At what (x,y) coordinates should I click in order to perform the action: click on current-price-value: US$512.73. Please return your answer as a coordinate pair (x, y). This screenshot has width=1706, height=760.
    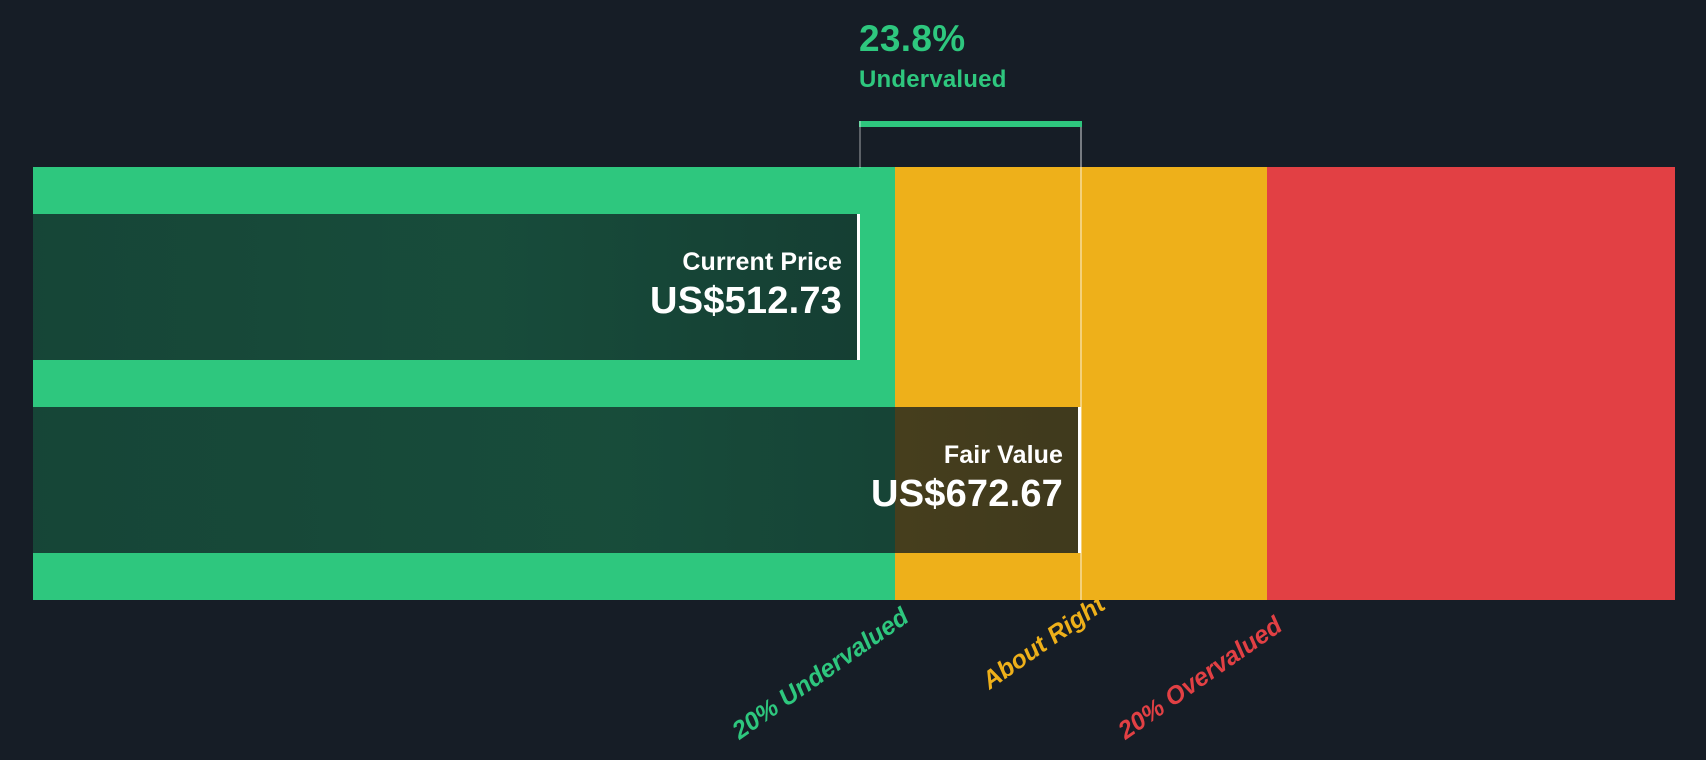
    Looking at the image, I should click on (746, 301).